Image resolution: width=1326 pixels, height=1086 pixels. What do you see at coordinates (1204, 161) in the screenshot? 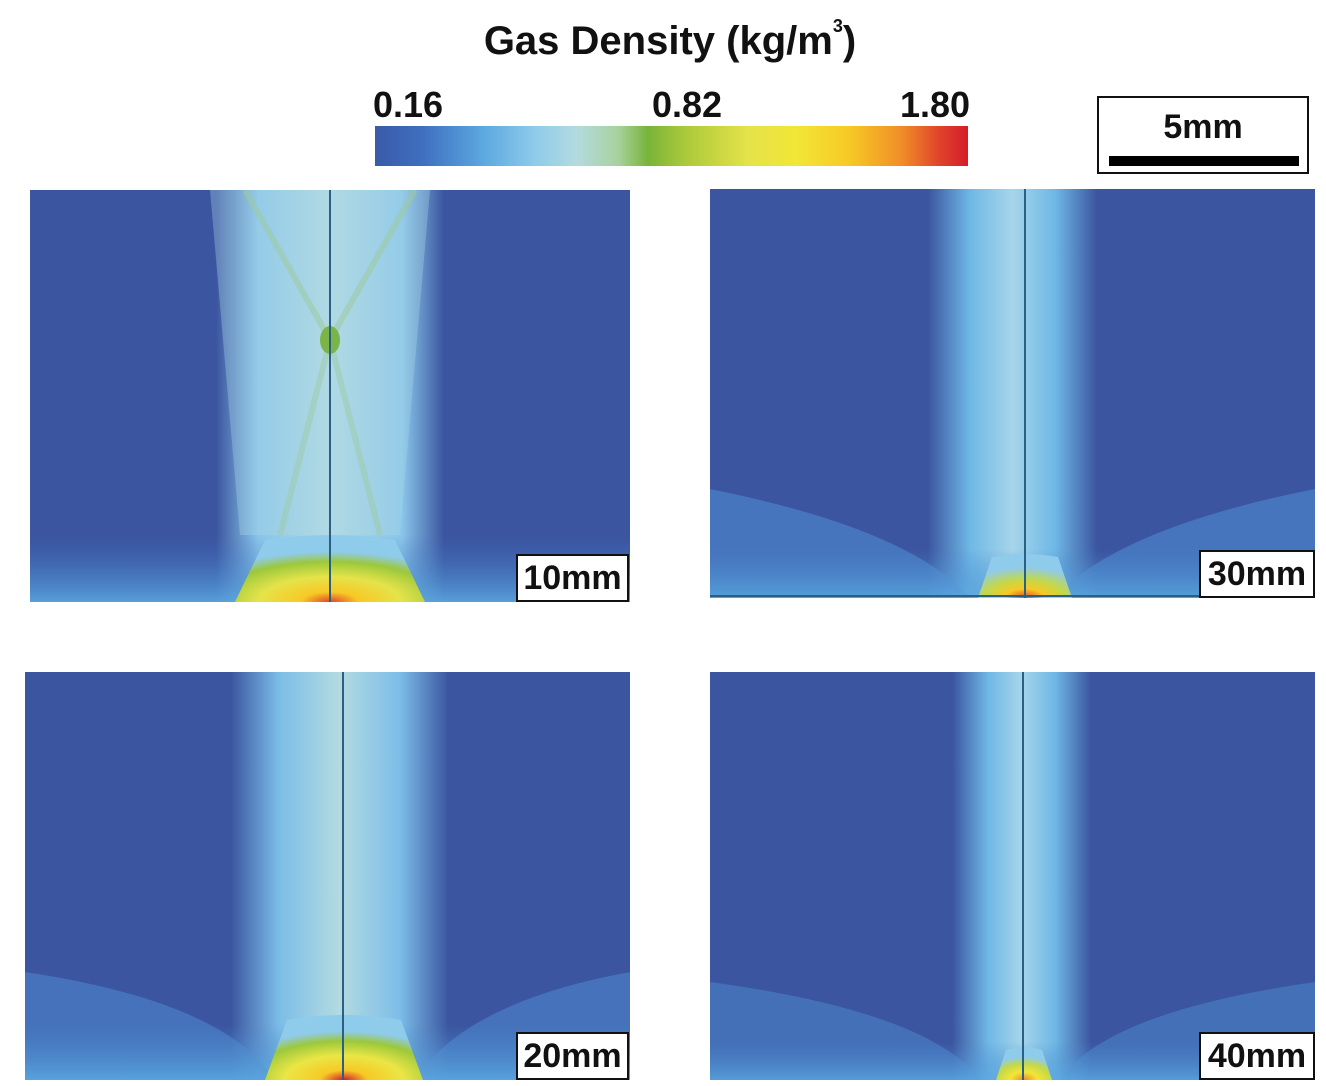
I see `scale-bar` at bounding box center [1204, 161].